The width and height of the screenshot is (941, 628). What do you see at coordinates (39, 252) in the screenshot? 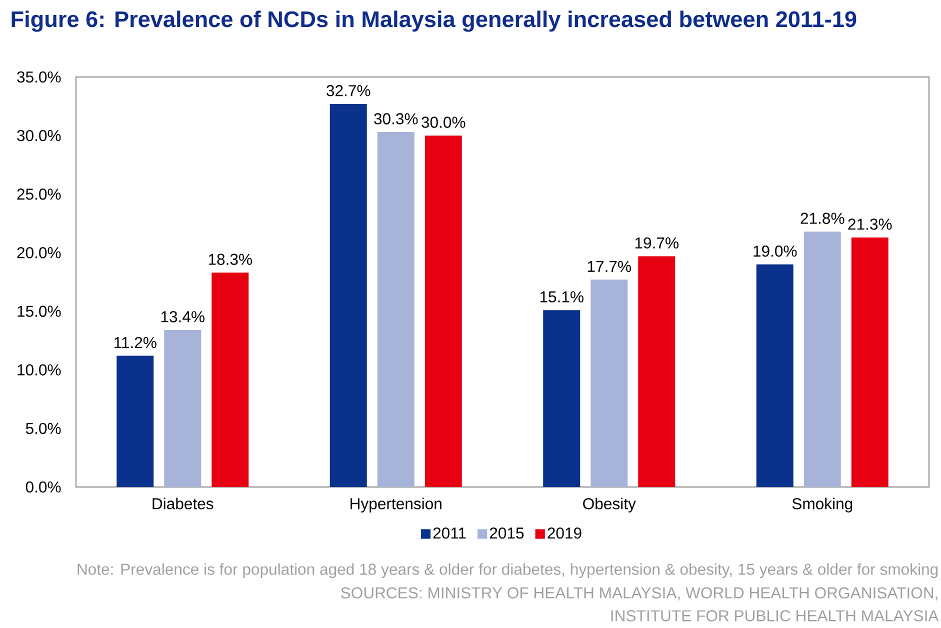
I see `y-tick-label: 20.0%` at bounding box center [39, 252].